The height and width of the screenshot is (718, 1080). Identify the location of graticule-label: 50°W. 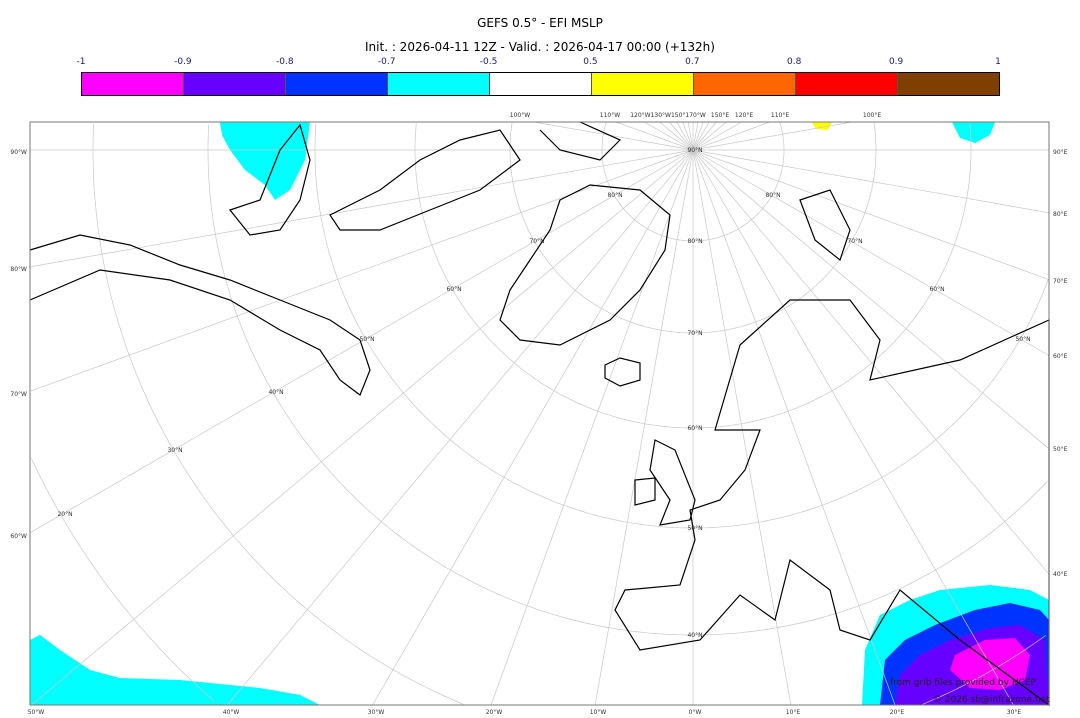
(36, 712).